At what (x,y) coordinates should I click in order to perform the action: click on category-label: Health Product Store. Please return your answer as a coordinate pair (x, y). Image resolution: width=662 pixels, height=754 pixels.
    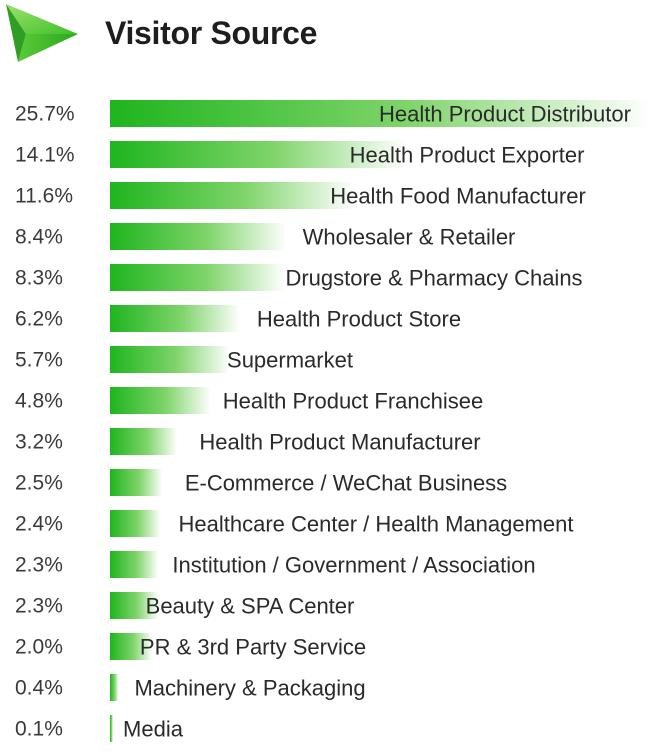
    Looking at the image, I should click on (359, 319).